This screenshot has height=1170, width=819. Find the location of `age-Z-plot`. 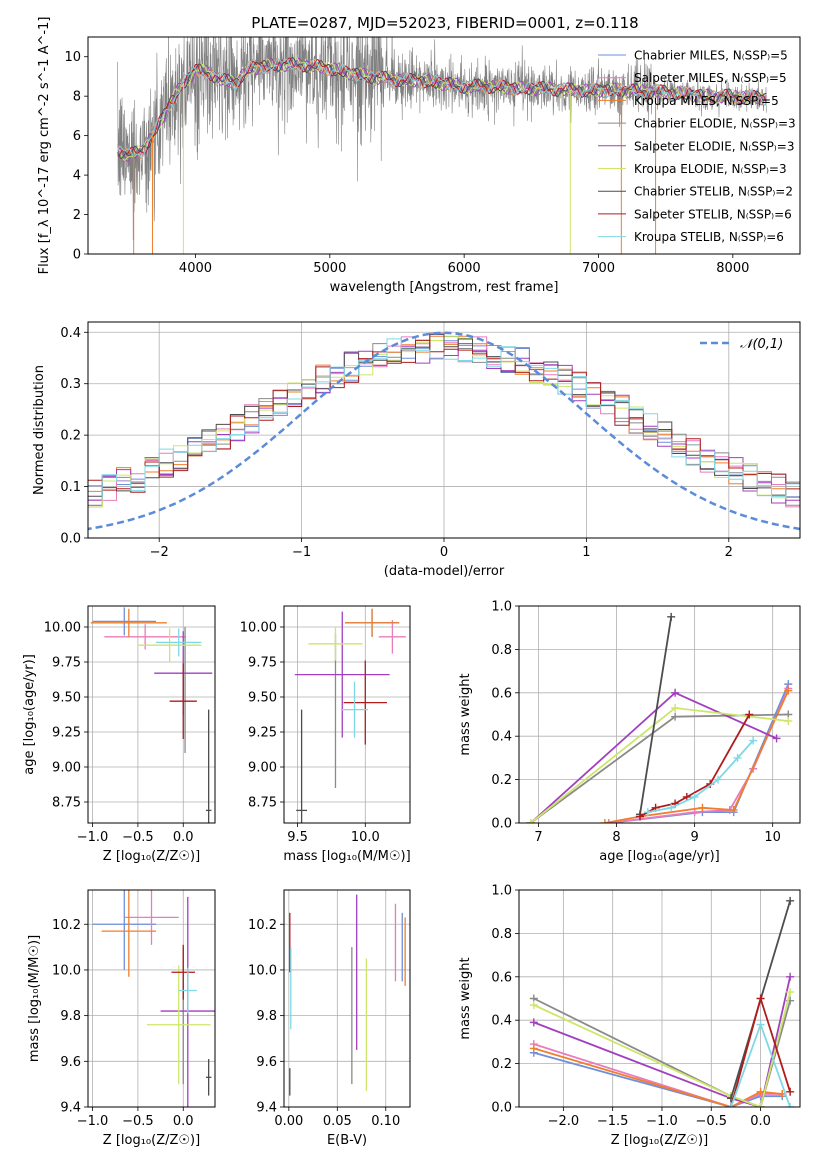

age-Z-plot is located at coordinates (151, 715).